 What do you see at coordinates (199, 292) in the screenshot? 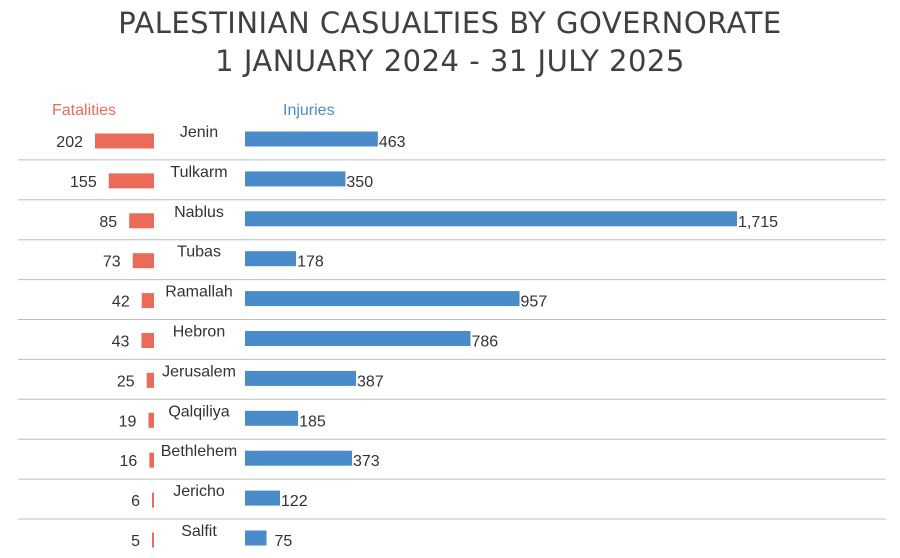
I see `category-label: Ramallah` at bounding box center [199, 292].